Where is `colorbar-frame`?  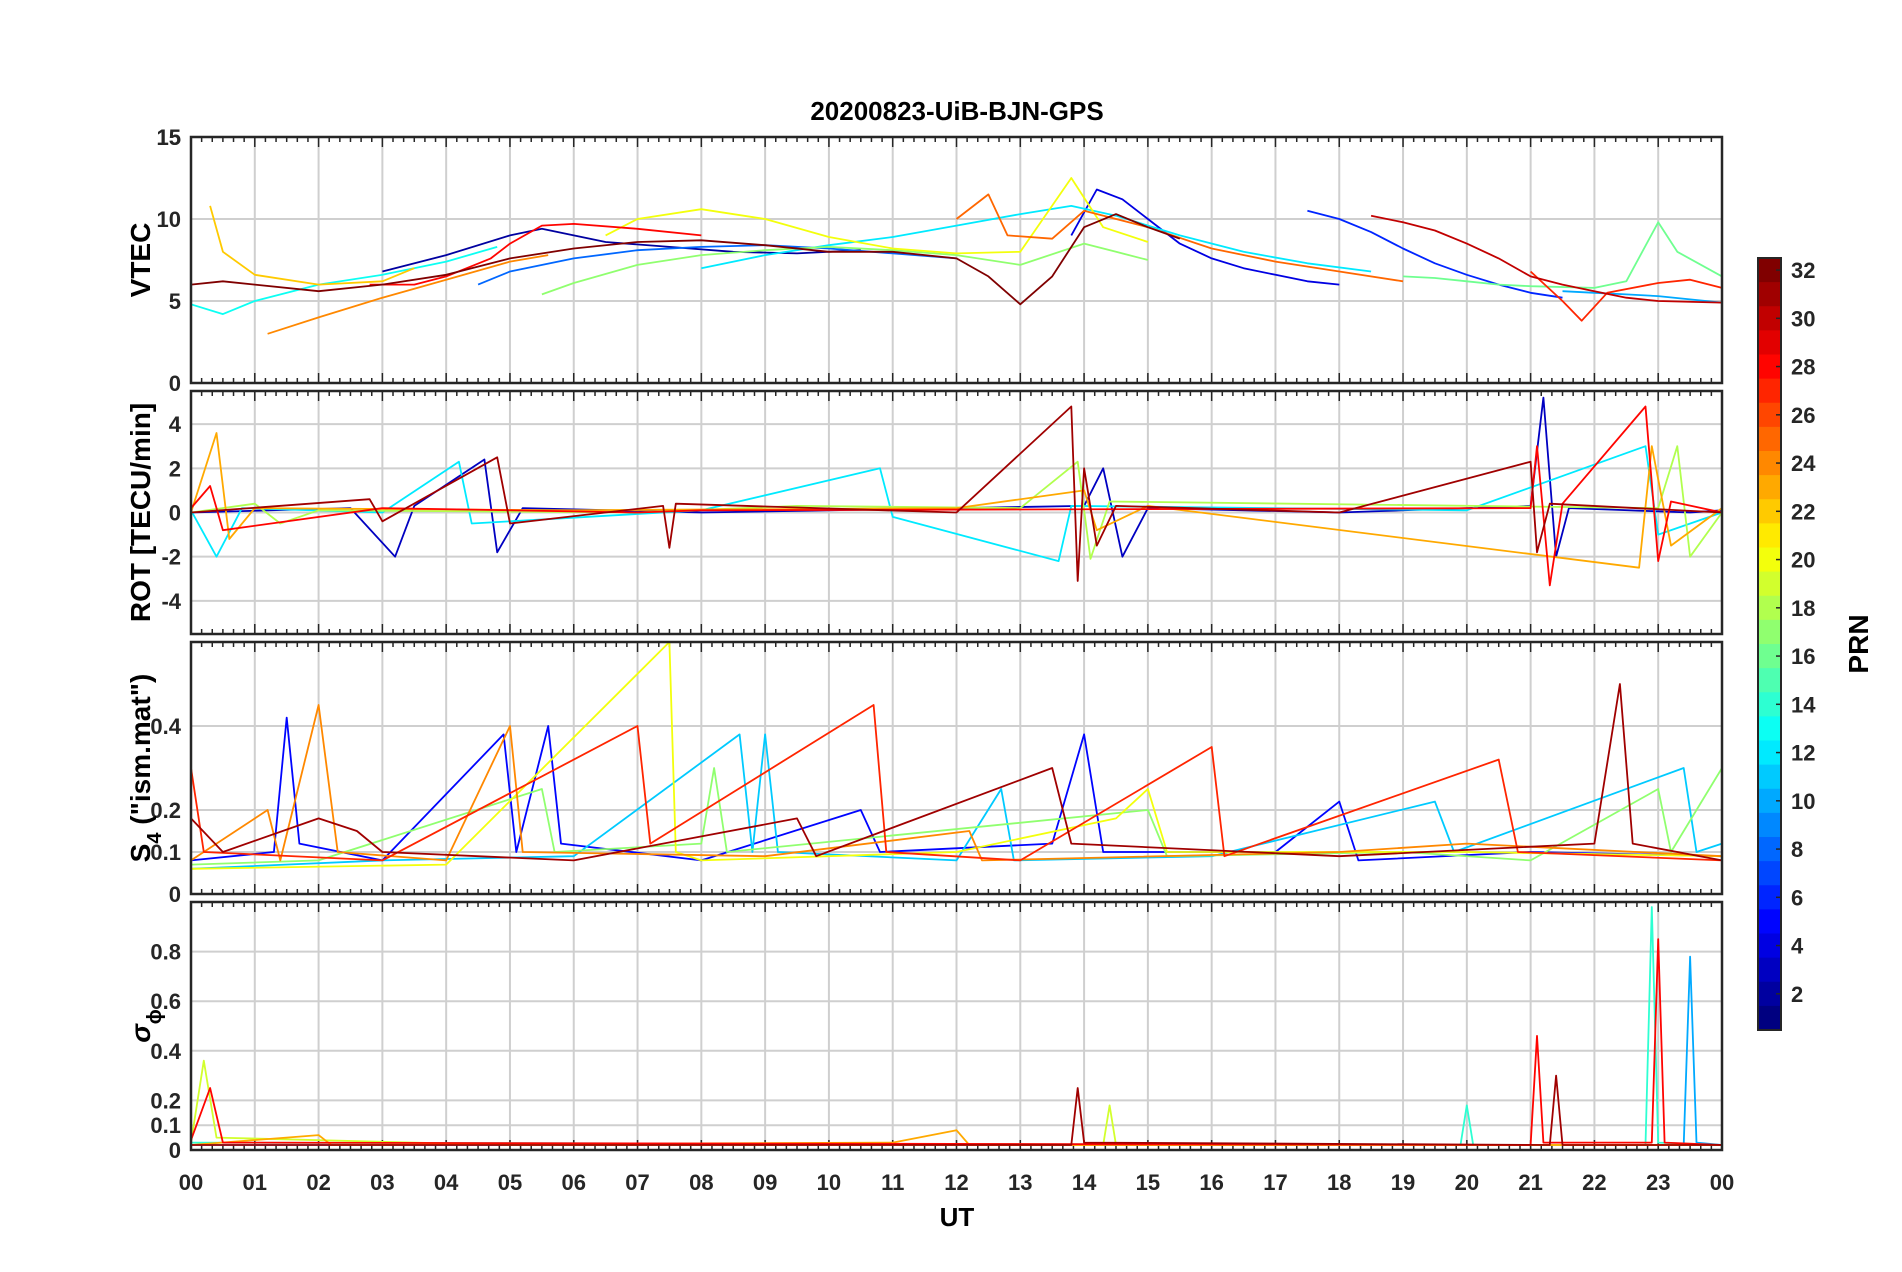
colorbar-frame is located at coordinates (1769, 644).